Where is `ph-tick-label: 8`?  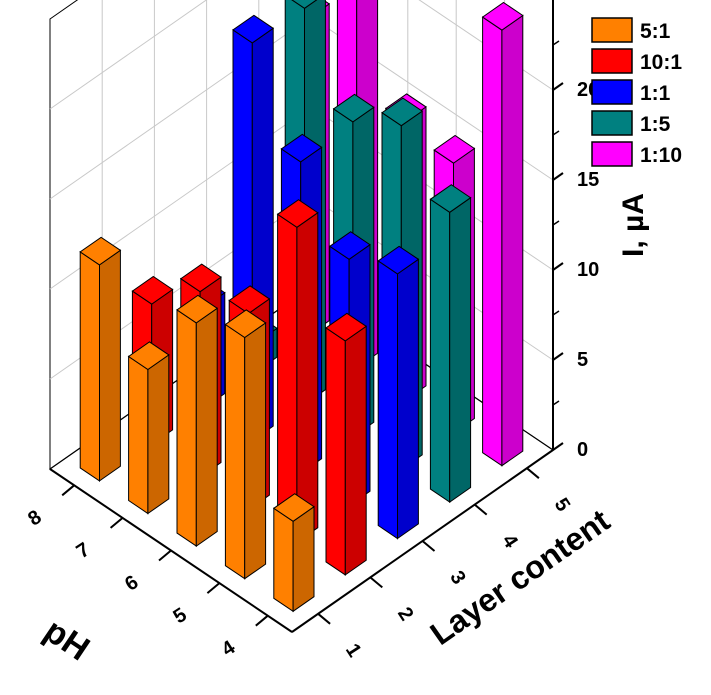
ph-tick-label: 8 is located at coordinates (34, 518).